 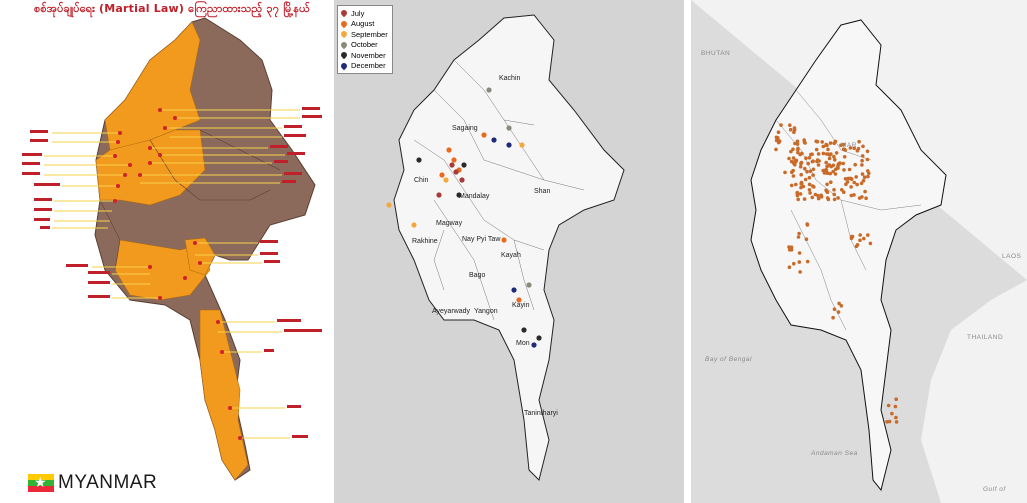 I want to click on label-myanmar-partial: MAR, so click(x=849, y=145).